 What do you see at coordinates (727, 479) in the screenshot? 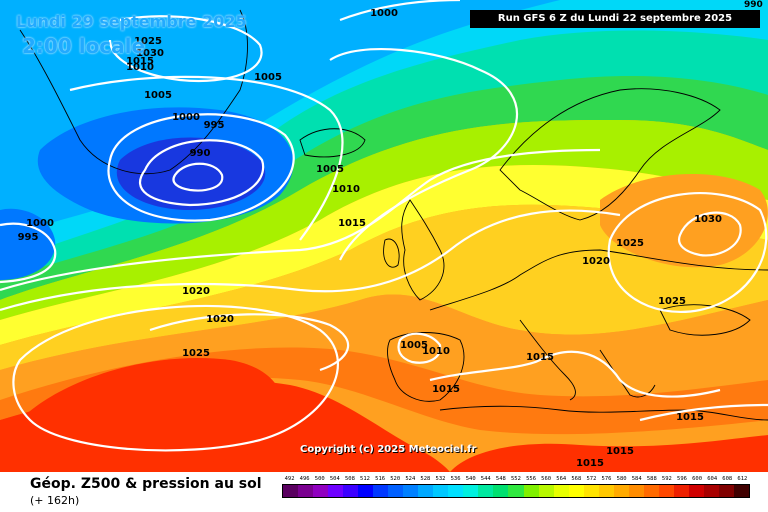
I see `scale-tick: 608` at bounding box center [727, 479].